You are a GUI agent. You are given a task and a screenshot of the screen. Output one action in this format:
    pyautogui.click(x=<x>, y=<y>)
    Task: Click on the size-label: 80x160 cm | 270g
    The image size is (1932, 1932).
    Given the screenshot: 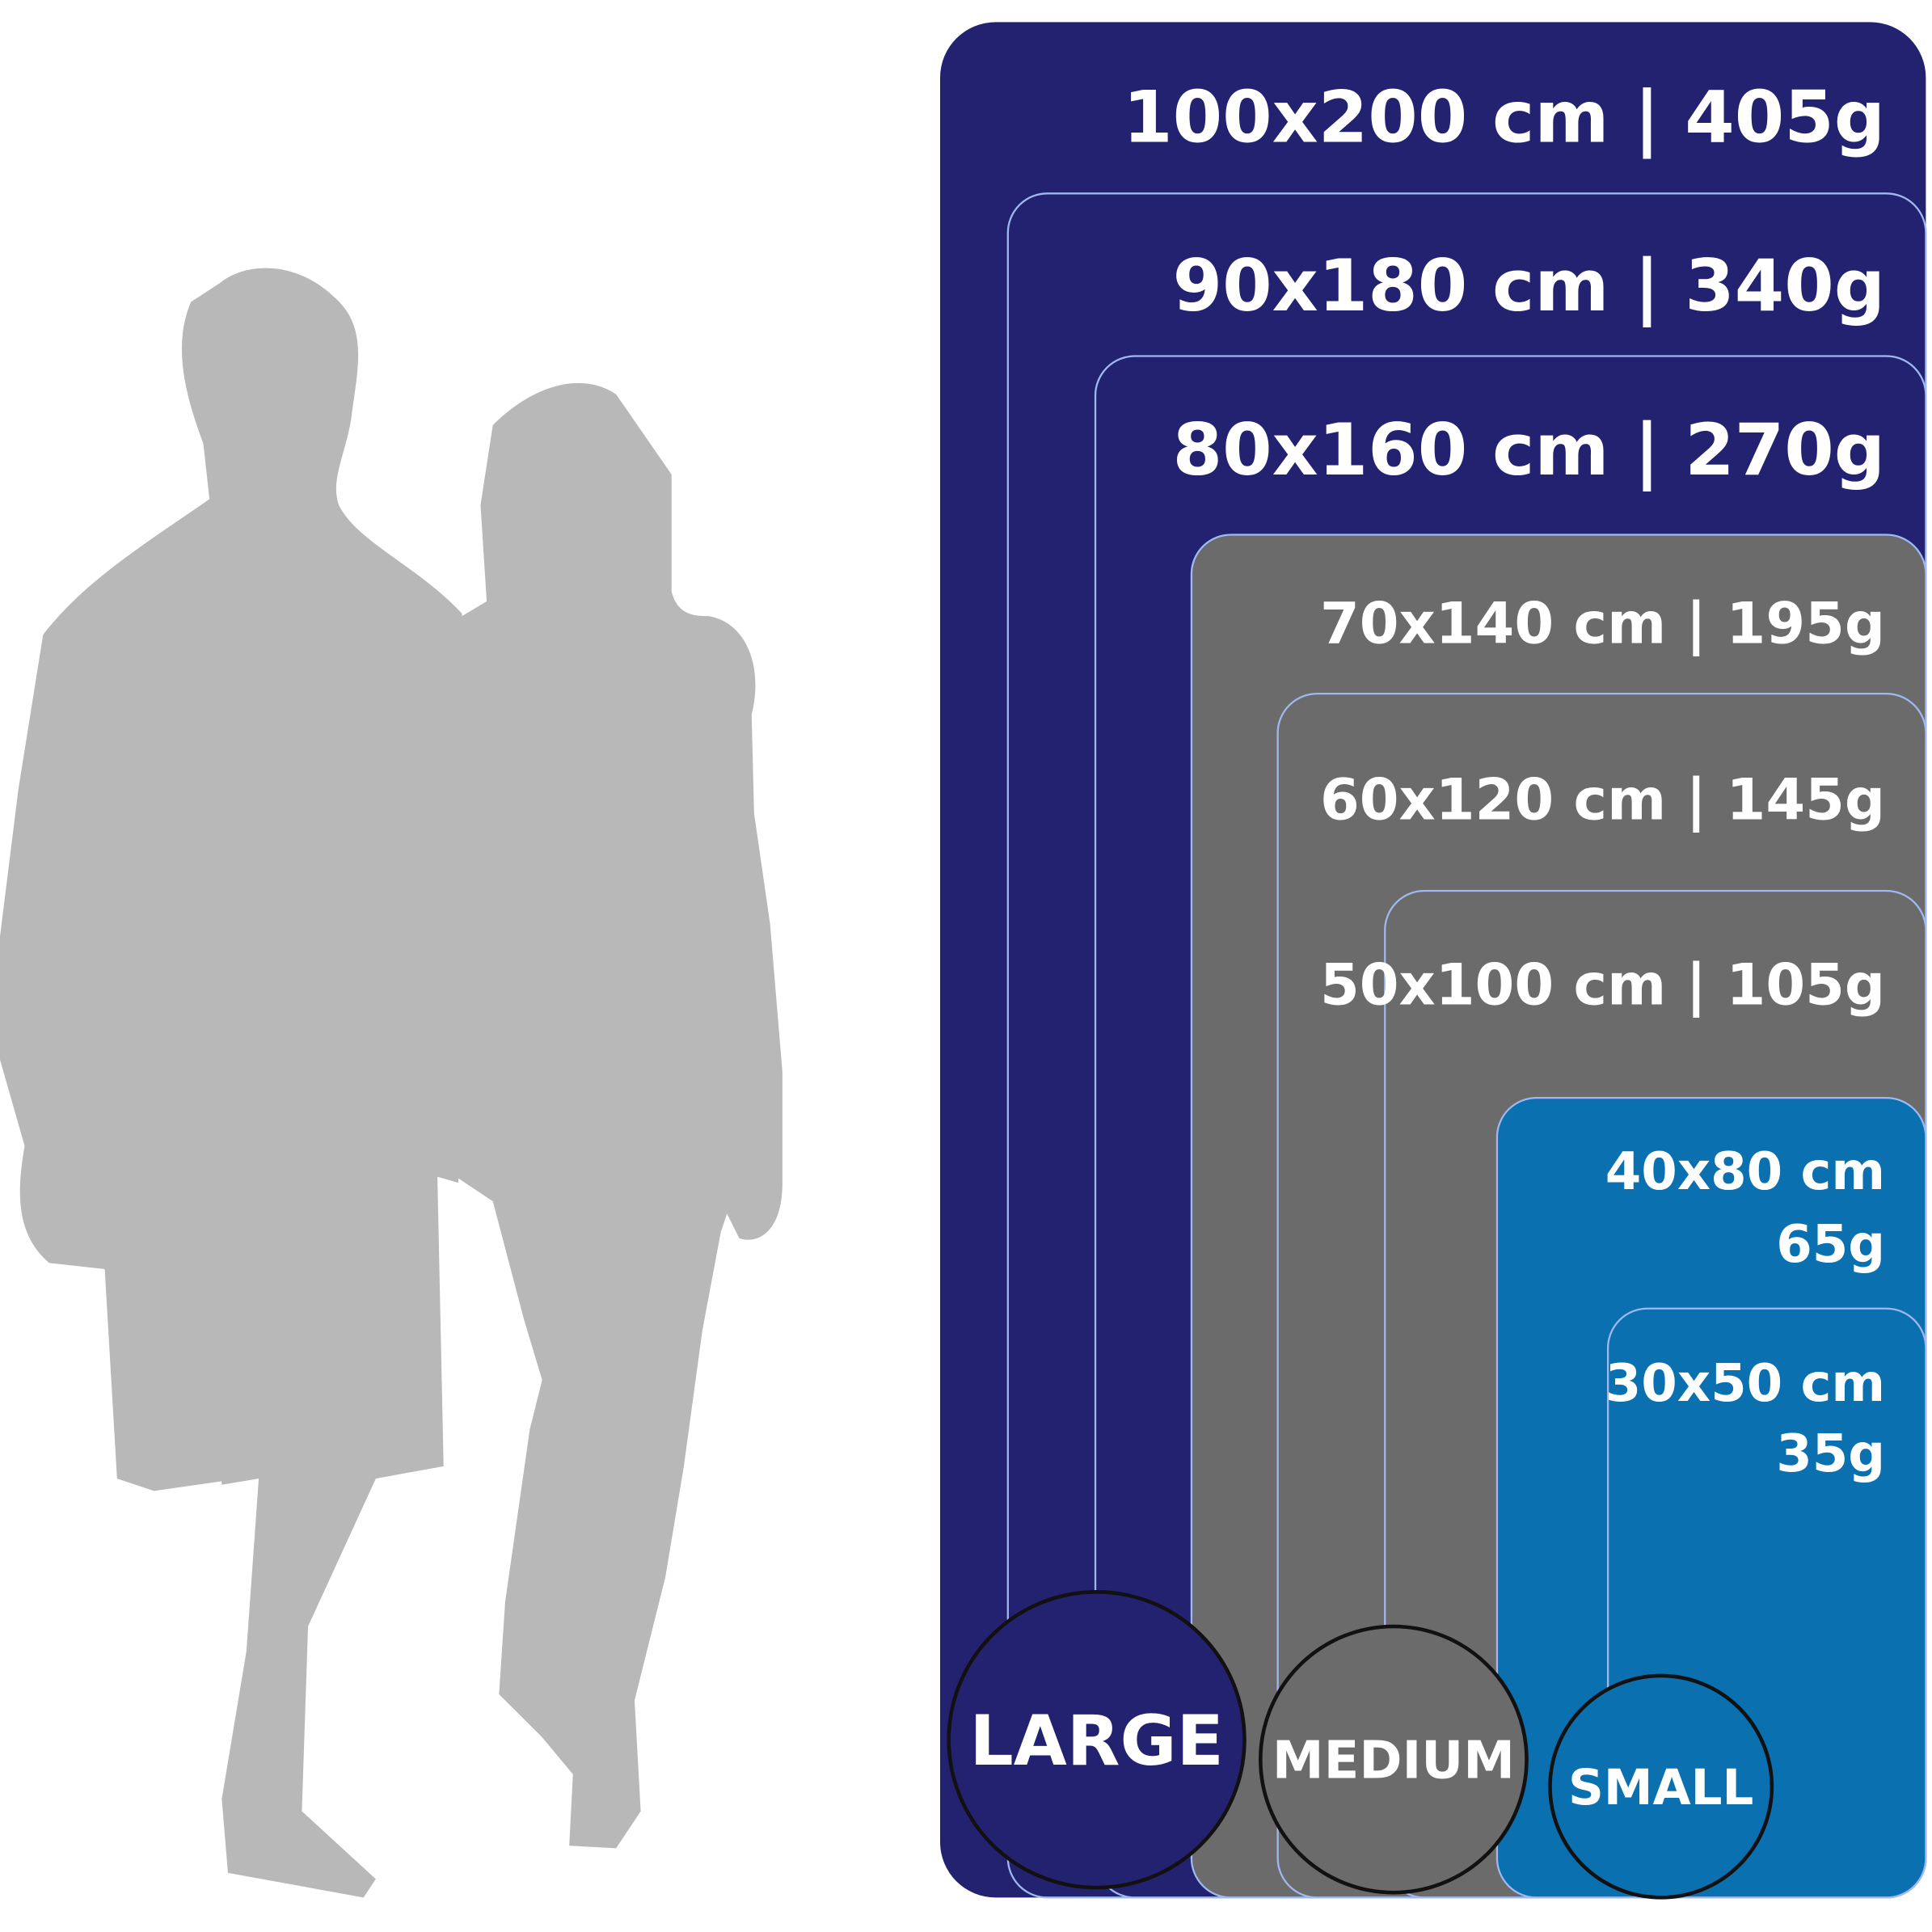 What is the action you would take?
    pyautogui.click(x=1529, y=450)
    